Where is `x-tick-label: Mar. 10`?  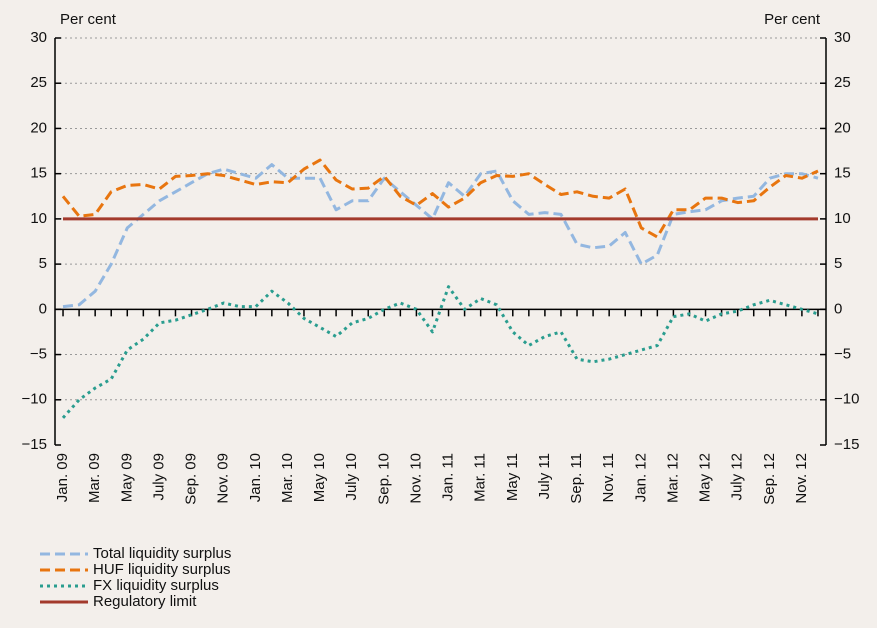 x-tick-label: Mar. 10 is located at coordinates (287, 478).